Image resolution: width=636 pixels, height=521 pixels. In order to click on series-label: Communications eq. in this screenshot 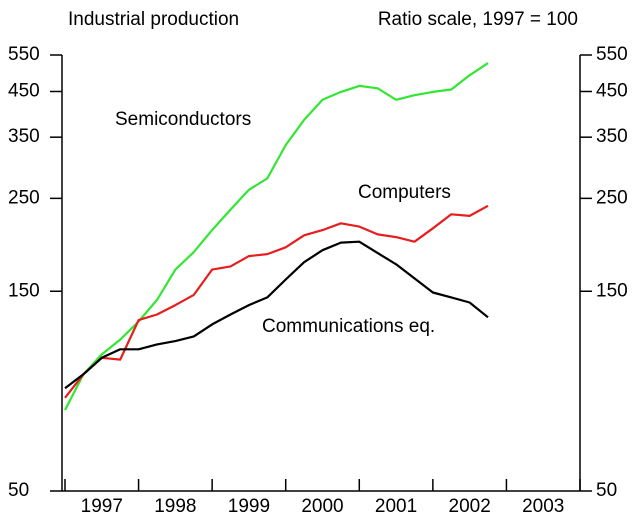, I will do `click(348, 326)`.